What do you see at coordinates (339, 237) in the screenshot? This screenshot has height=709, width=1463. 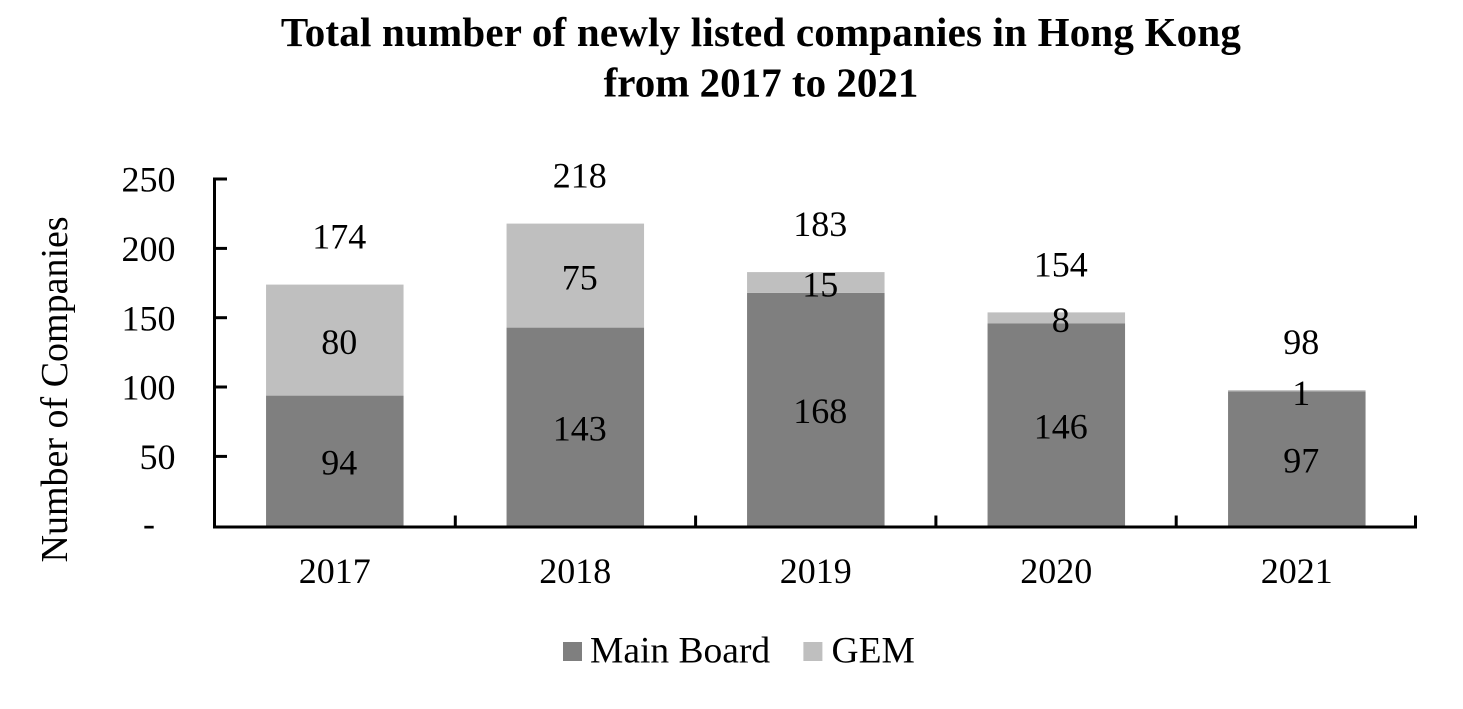 I see `svg-text: 174` at bounding box center [339, 237].